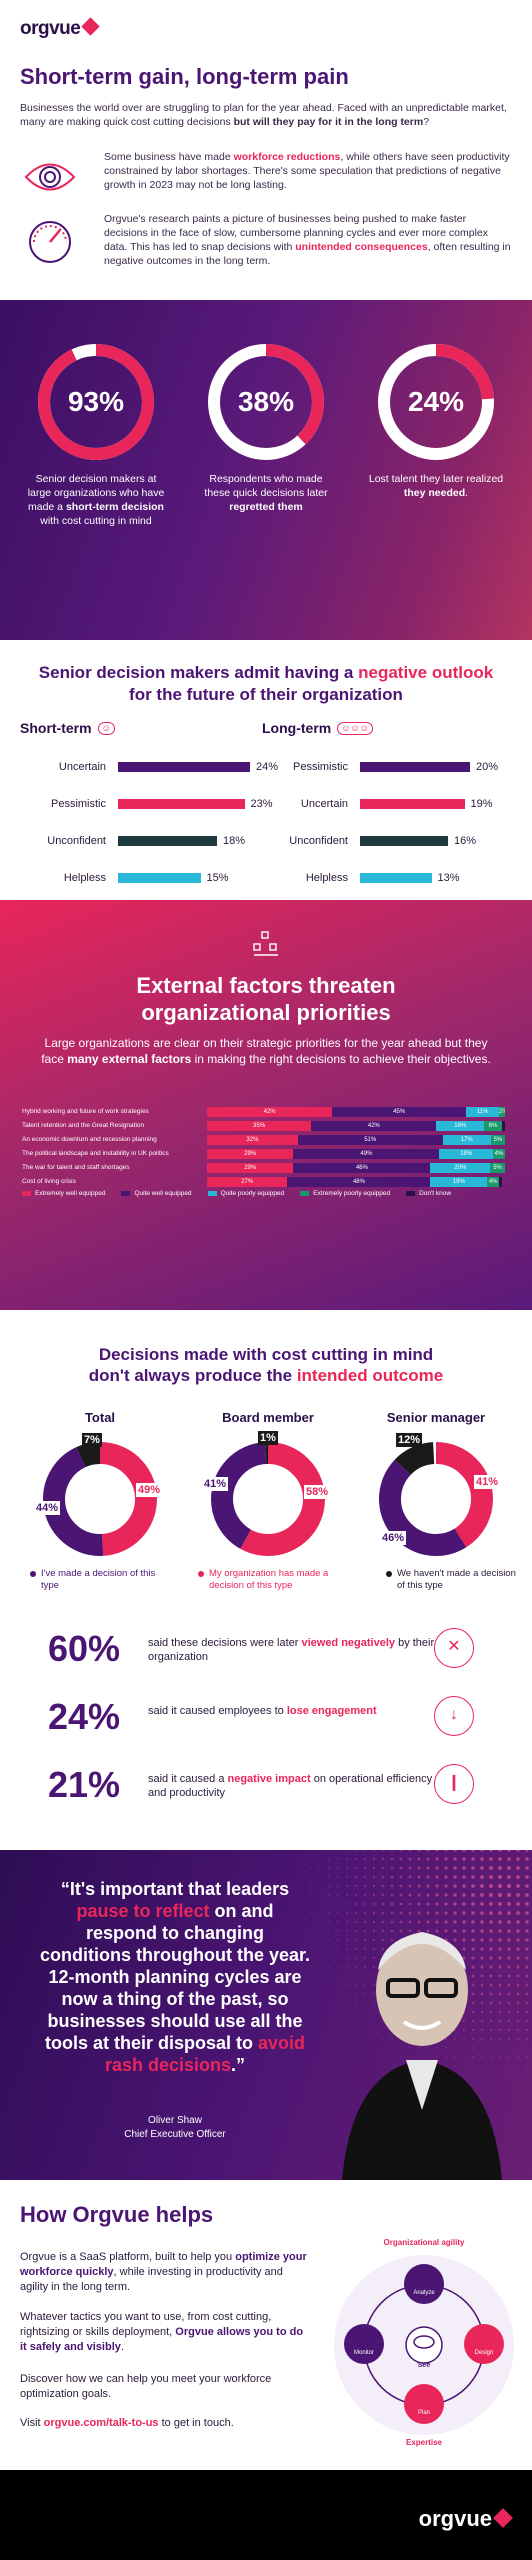  What do you see at coordinates (454, 1648) in the screenshot?
I see `close-icon: ✕` at bounding box center [454, 1648].